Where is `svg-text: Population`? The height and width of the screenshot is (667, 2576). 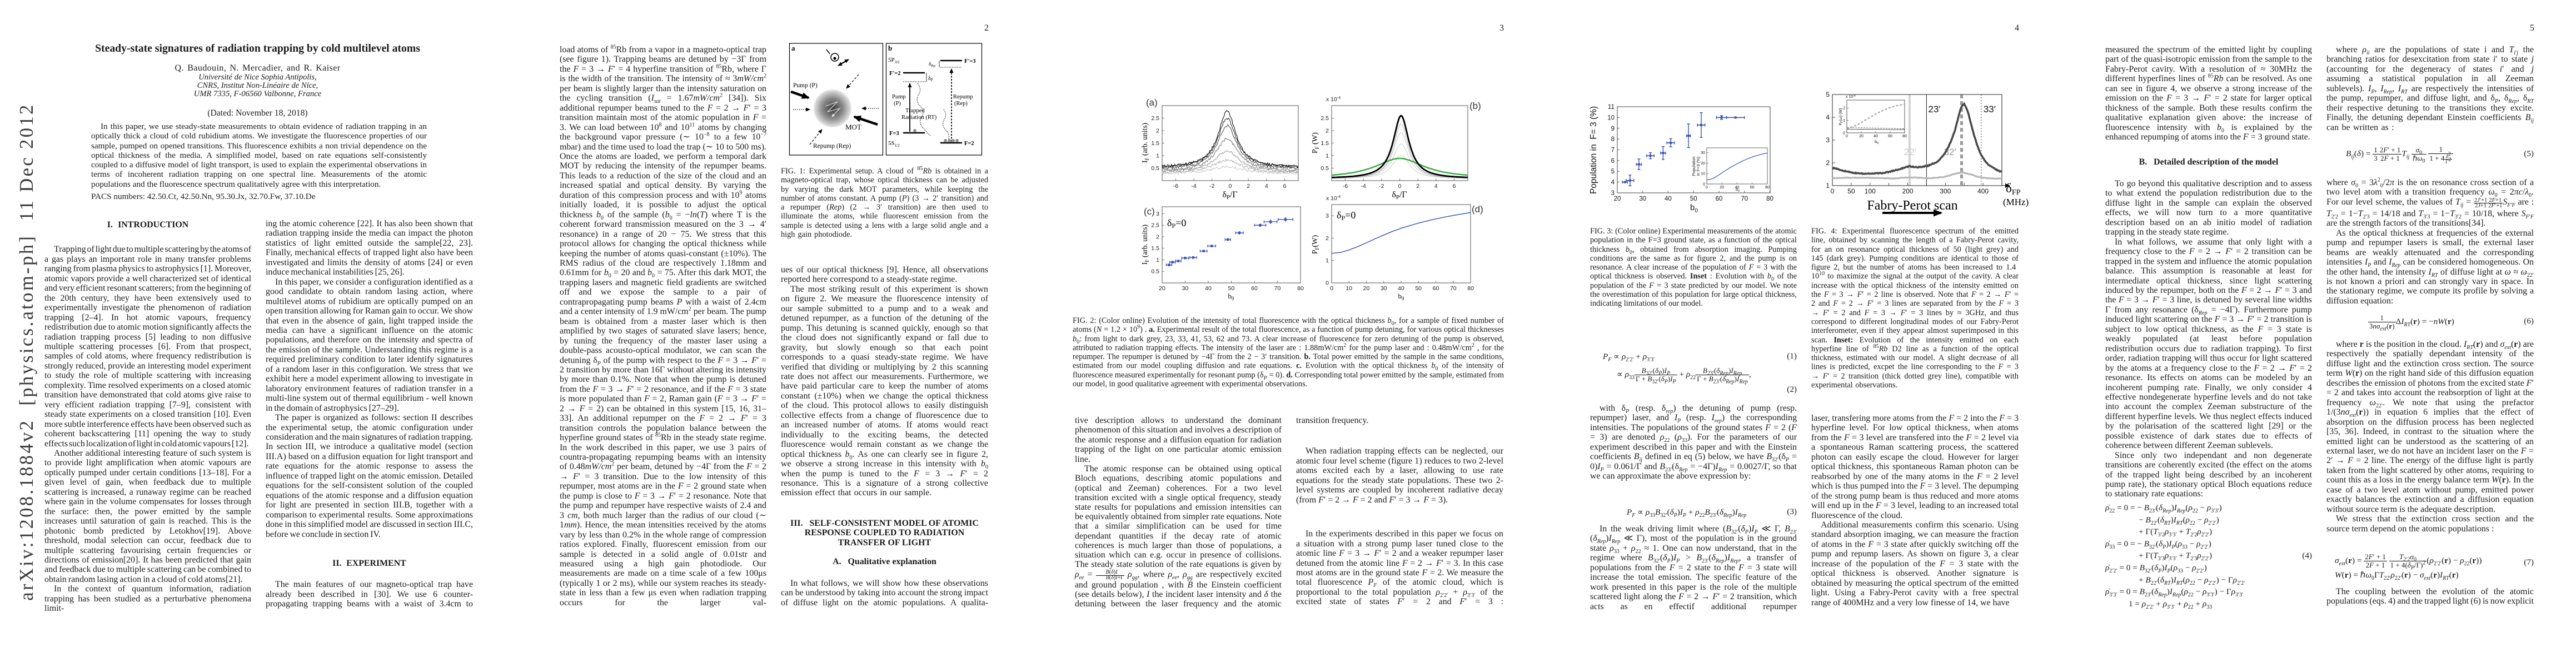 svg-text: Population is located at coordinates (1693, 166).